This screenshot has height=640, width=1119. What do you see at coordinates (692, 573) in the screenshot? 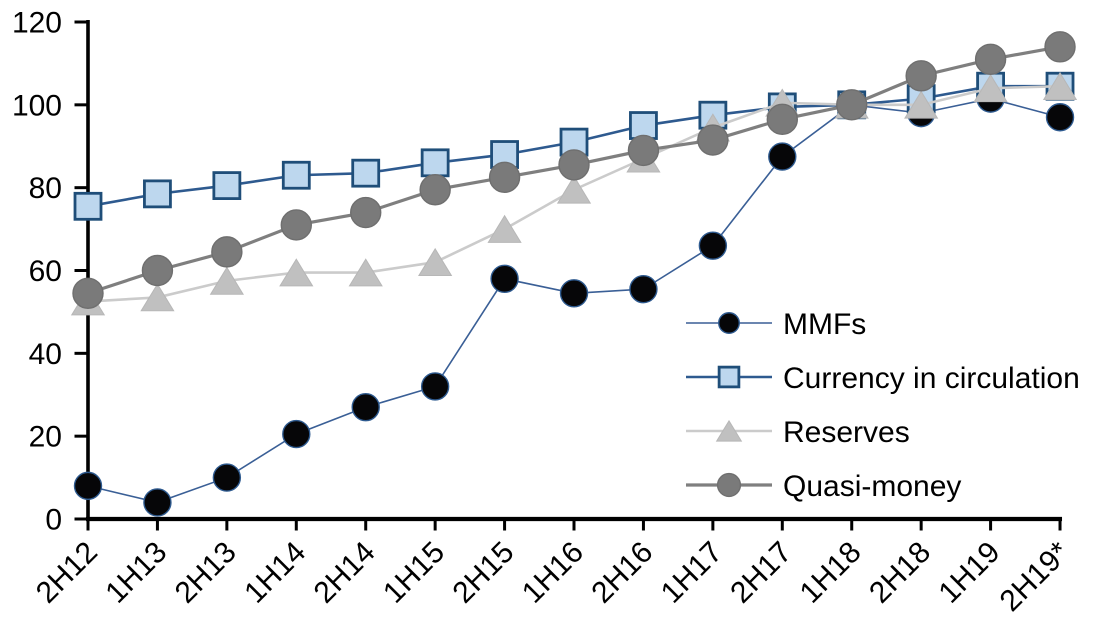
I see `x-tick-label: 1H17` at bounding box center [692, 573].